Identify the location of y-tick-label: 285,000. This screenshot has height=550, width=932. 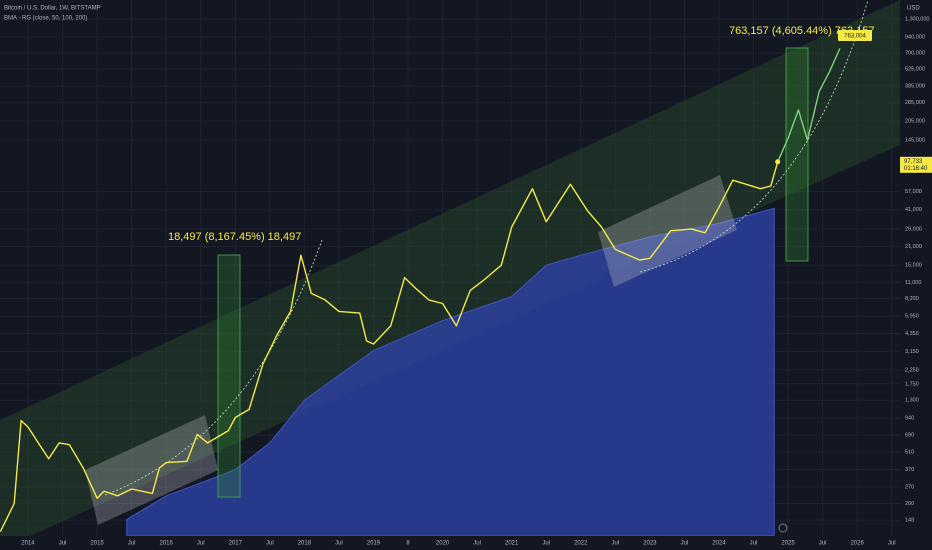
(915, 103).